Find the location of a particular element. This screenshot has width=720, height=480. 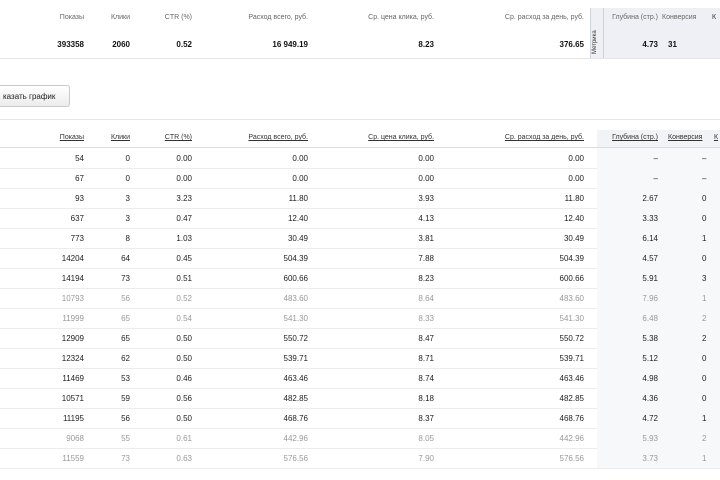

cell-clicks: 65 is located at coordinates (125, 338).